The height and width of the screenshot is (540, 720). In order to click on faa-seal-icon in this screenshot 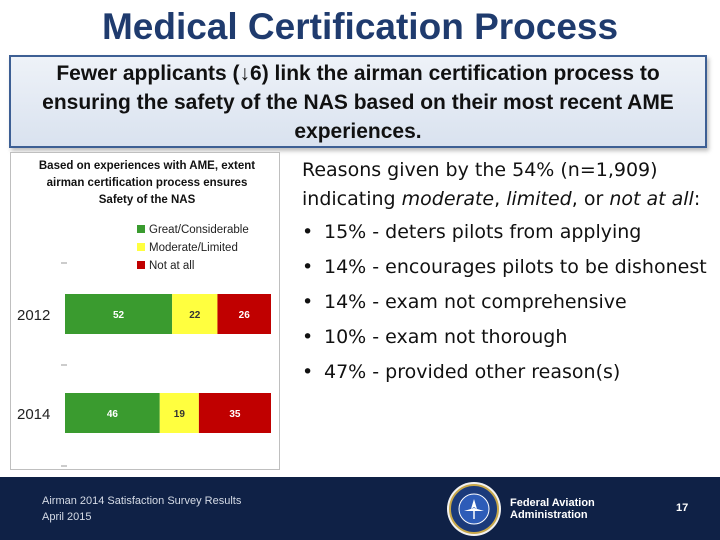, I will do `click(474, 509)`.